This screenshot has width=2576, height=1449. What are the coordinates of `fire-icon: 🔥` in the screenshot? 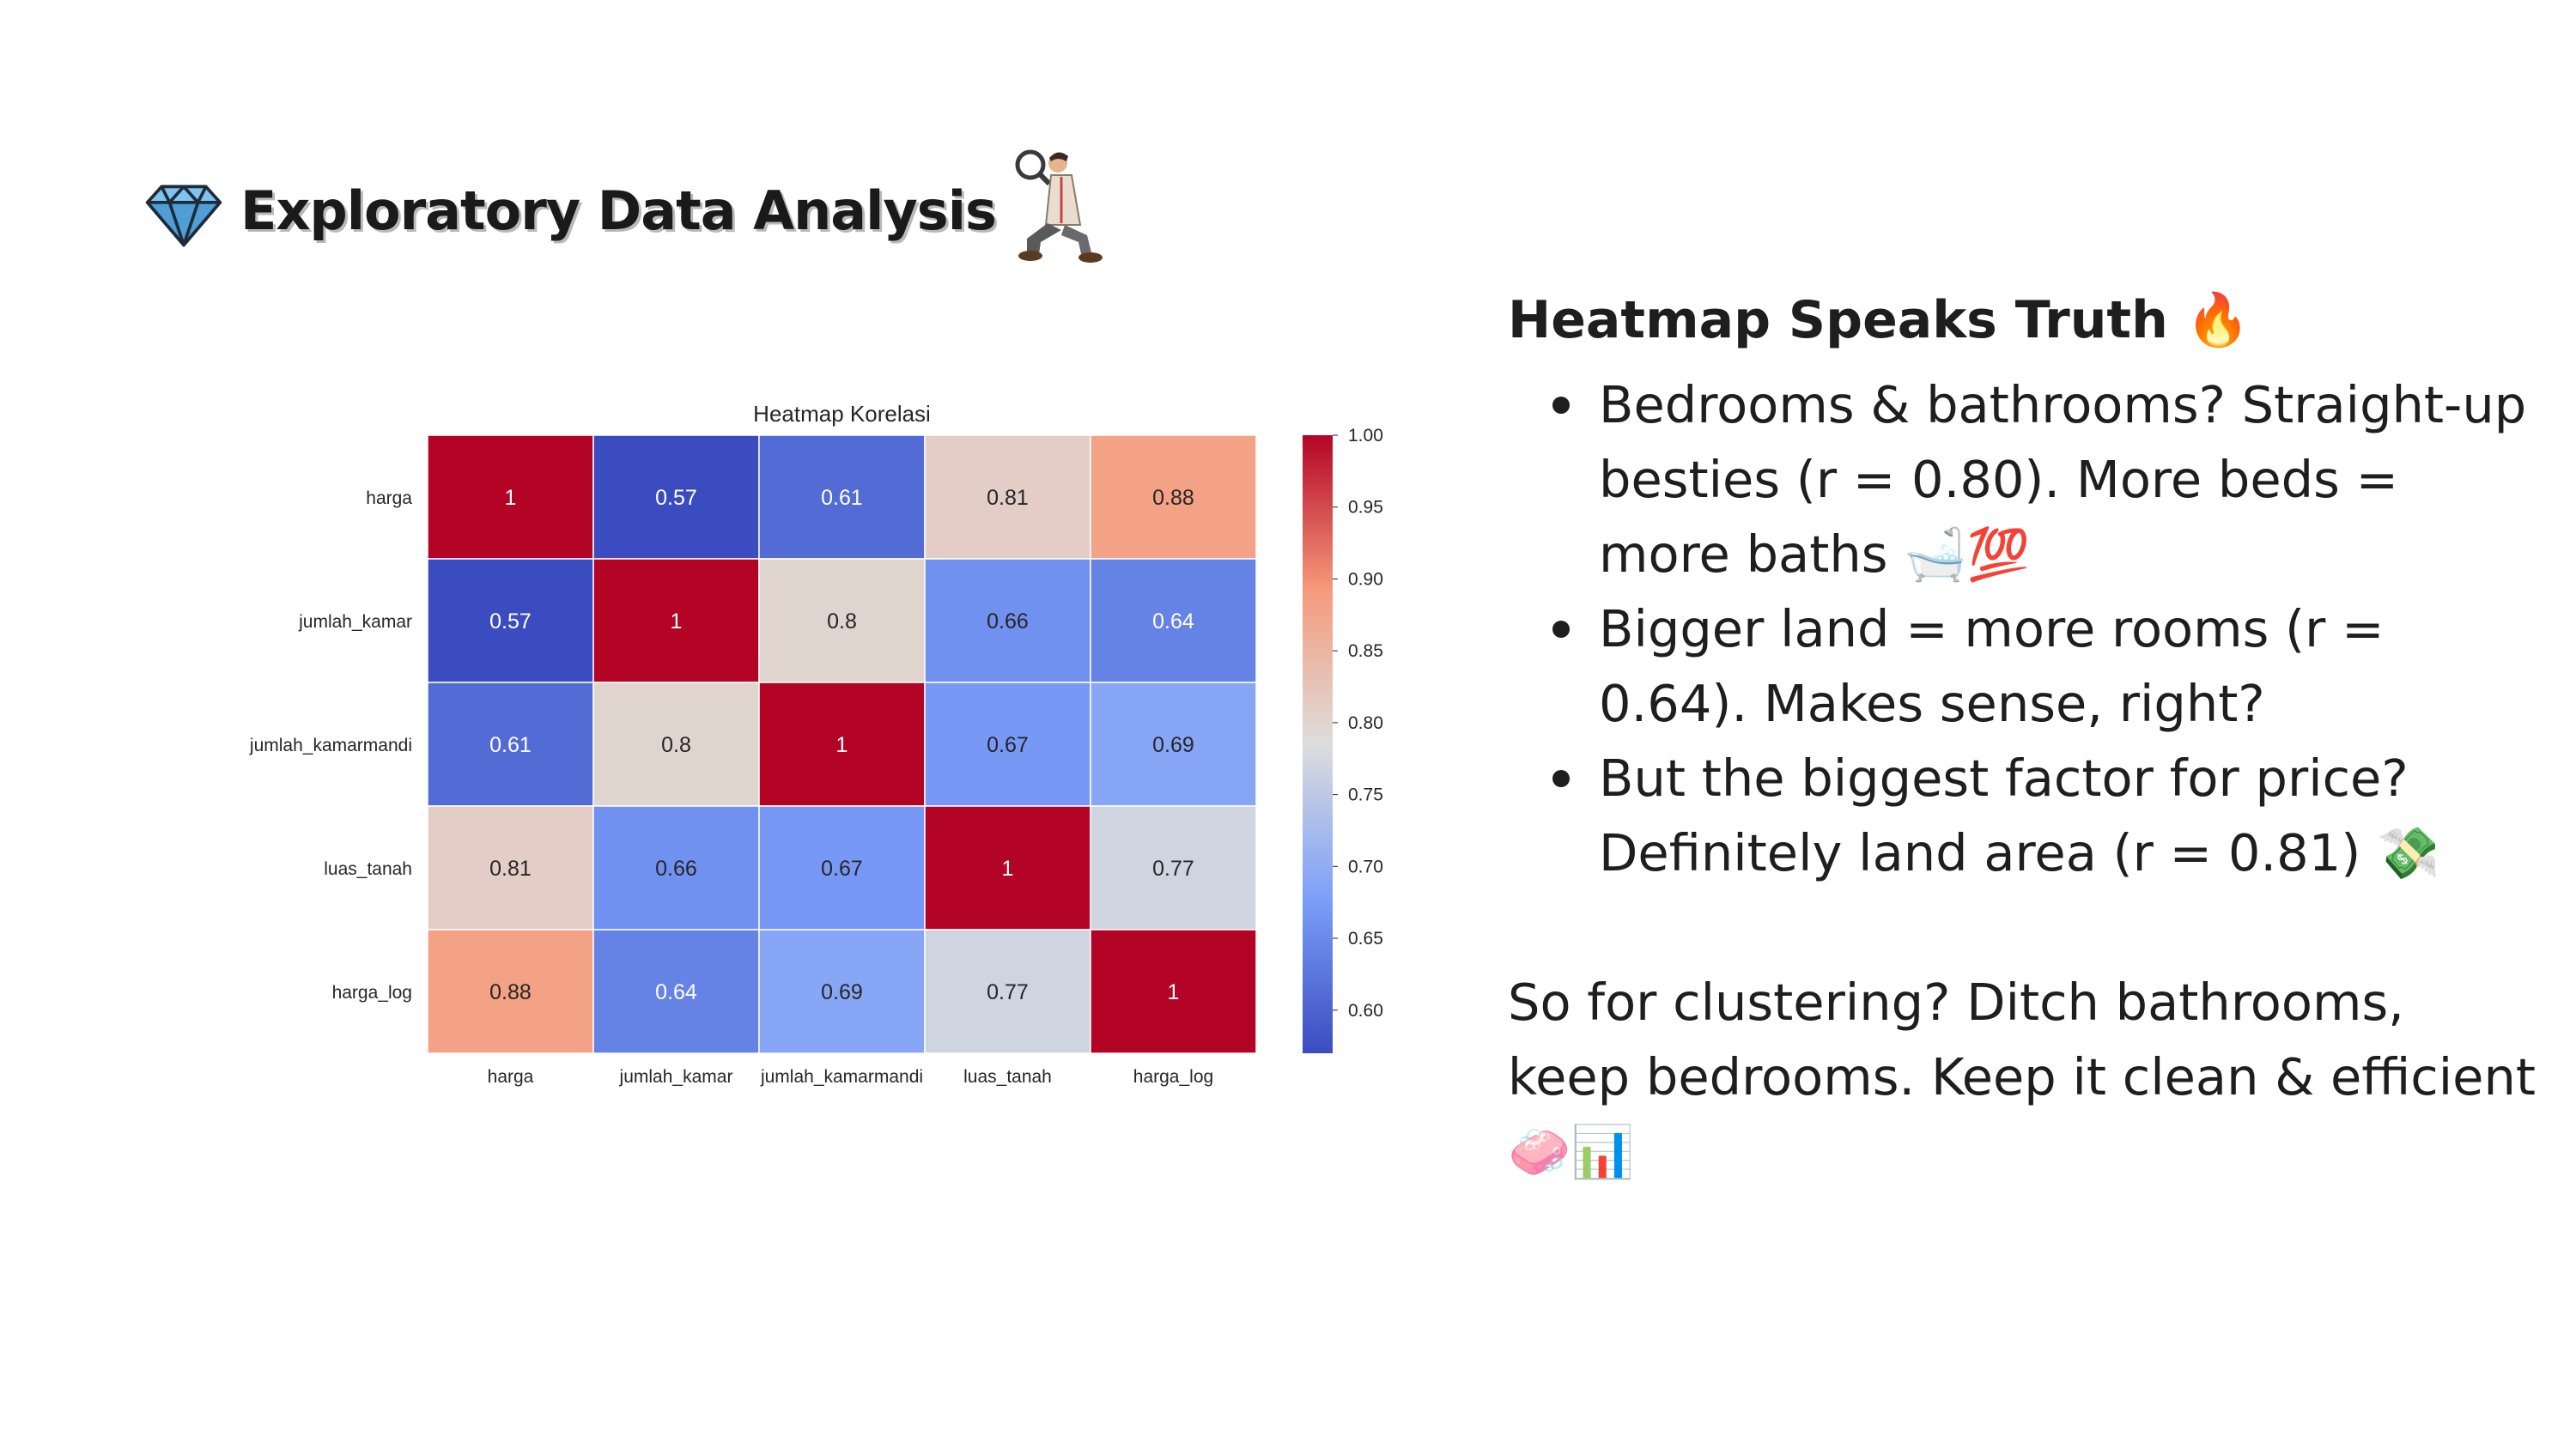 It's located at (2218, 320).